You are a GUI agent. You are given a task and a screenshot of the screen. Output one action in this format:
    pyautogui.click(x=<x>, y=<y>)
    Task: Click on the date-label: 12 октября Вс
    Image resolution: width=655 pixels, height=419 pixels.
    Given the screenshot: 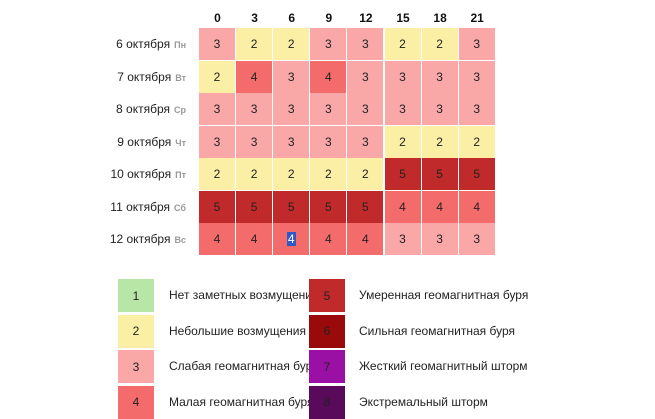 What is the action you would take?
    pyautogui.click(x=123, y=239)
    